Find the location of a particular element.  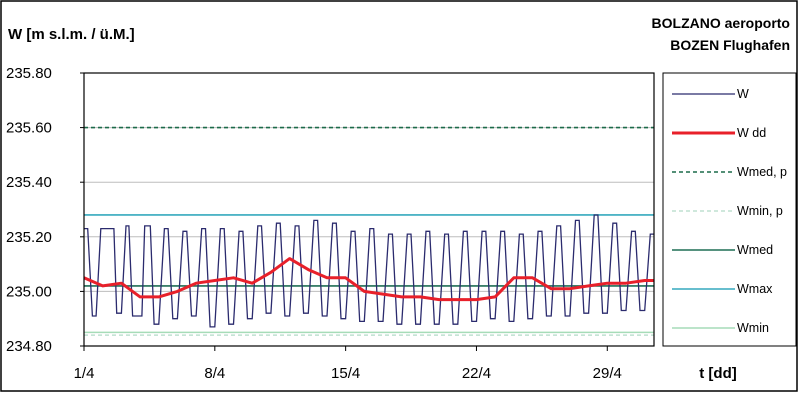

y-tick-label: 235.60 is located at coordinates (29, 128).